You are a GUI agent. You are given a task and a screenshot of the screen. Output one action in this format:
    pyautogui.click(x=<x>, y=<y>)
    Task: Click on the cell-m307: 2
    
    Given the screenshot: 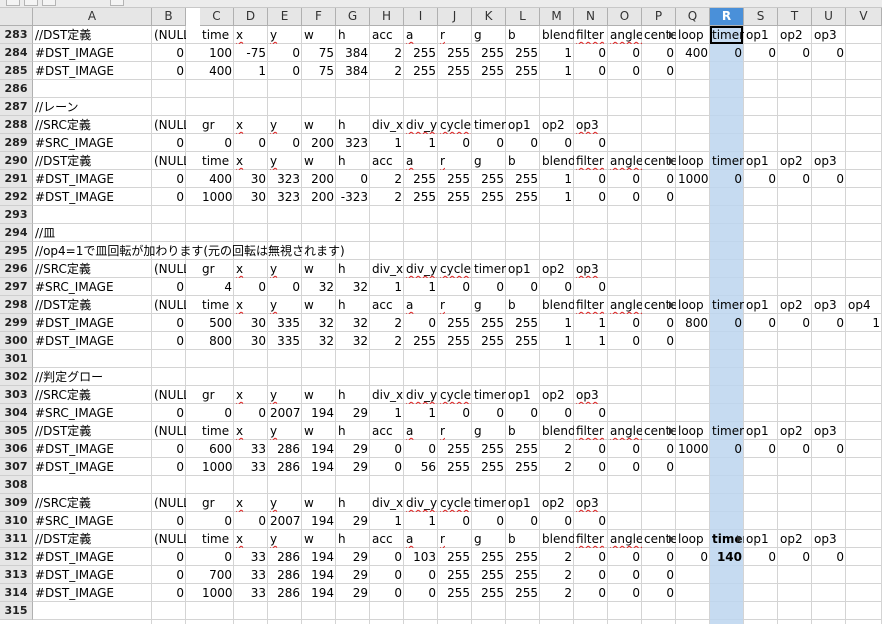 What is the action you would take?
    pyautogui.click(x=568, y=467)
    